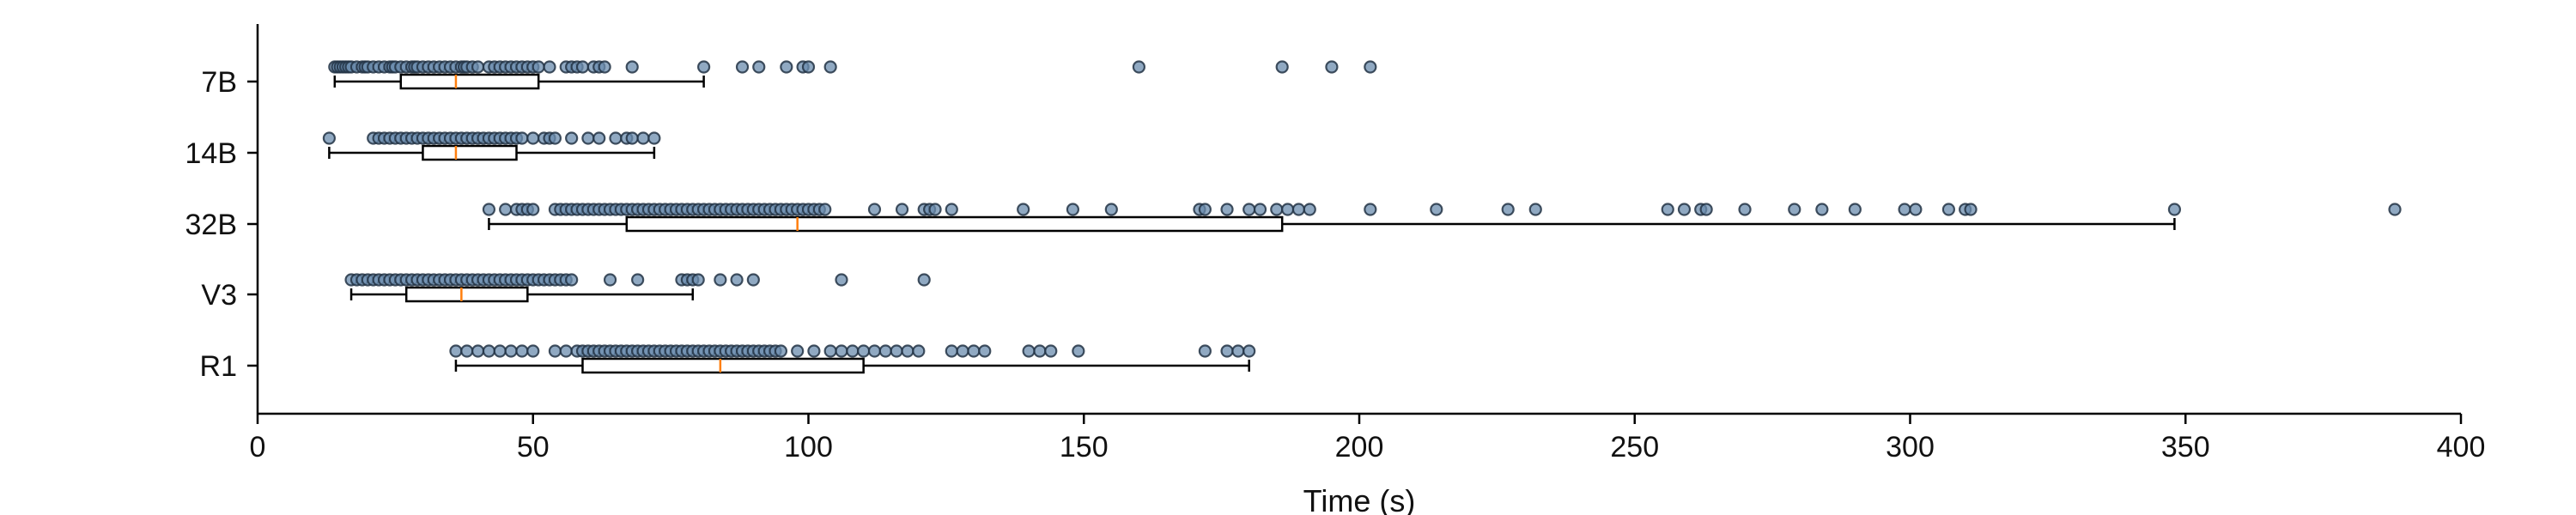 The height and width of the screenshot is (515, 2576). I want to click on y-tick-label: 32B, so click(212, 225).